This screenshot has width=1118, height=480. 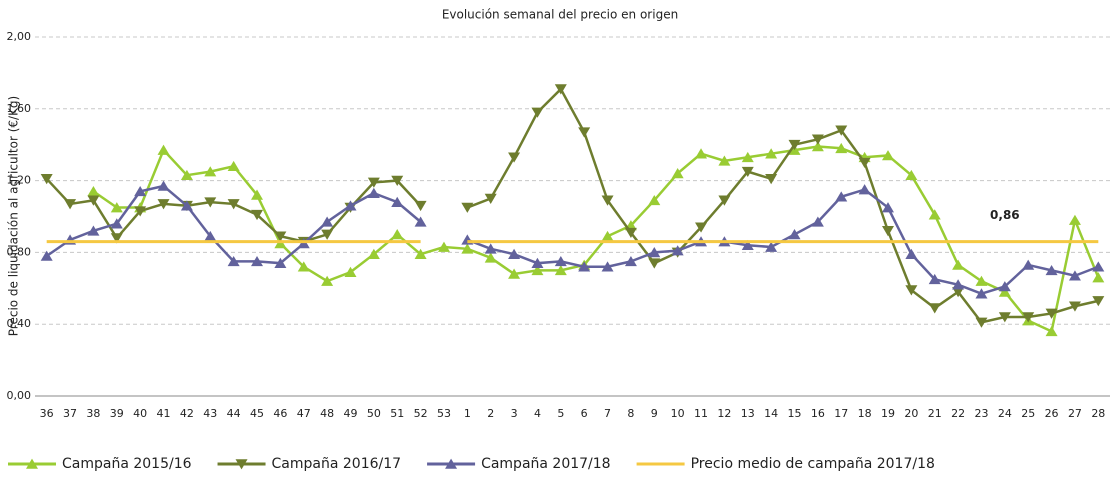 I want to click on x-tick-label: 14, so click(x=771, y=413).